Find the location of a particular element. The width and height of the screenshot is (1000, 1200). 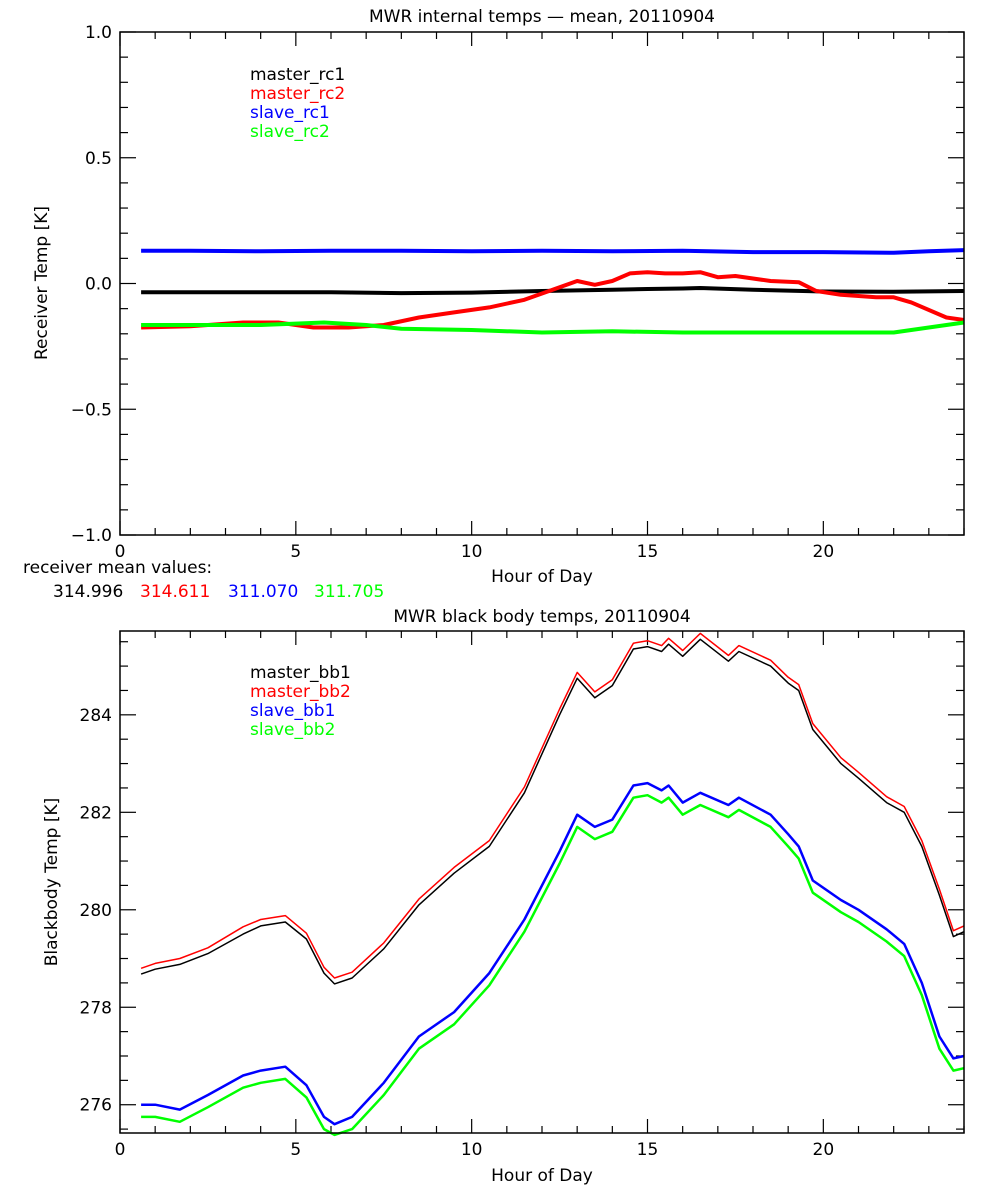

y-tick-label: −0.5 is located at coordinates (91, 410).